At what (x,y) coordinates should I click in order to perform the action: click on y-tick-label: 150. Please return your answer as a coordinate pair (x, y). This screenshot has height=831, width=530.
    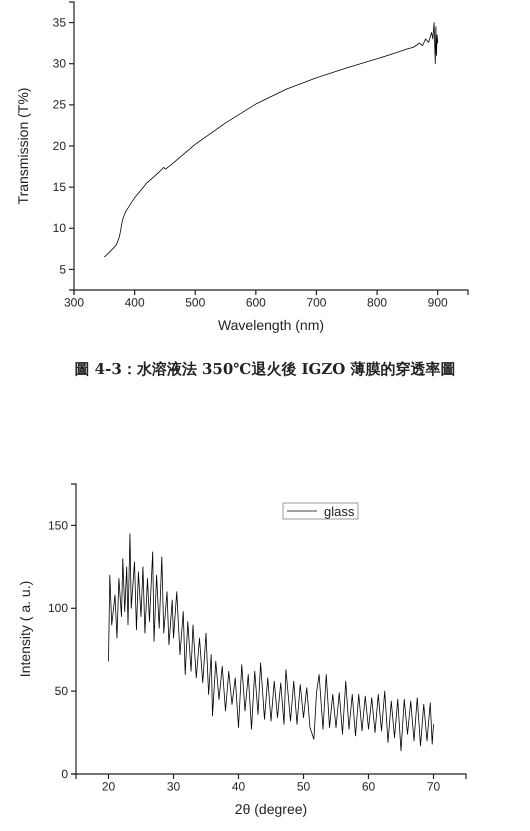
    Looking at the image, I should click on (58, 525).